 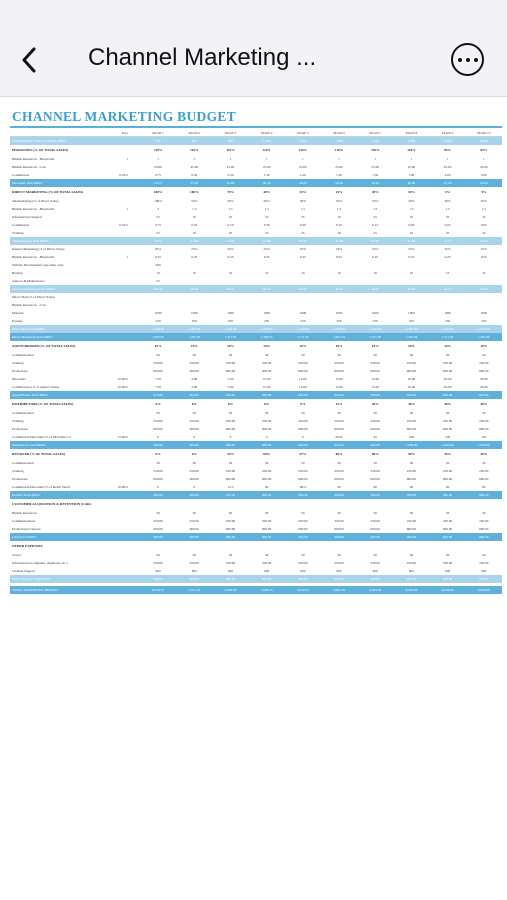 What do you see at coordinates (230, 487) in the screenshot?
I see `table-cell: 12.5` at bounding box center [230, 487].